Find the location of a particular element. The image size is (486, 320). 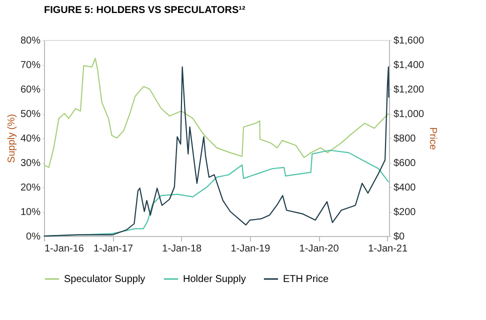

x-tick-label: 1-Jan-19 is located at coordinates (250, 249).